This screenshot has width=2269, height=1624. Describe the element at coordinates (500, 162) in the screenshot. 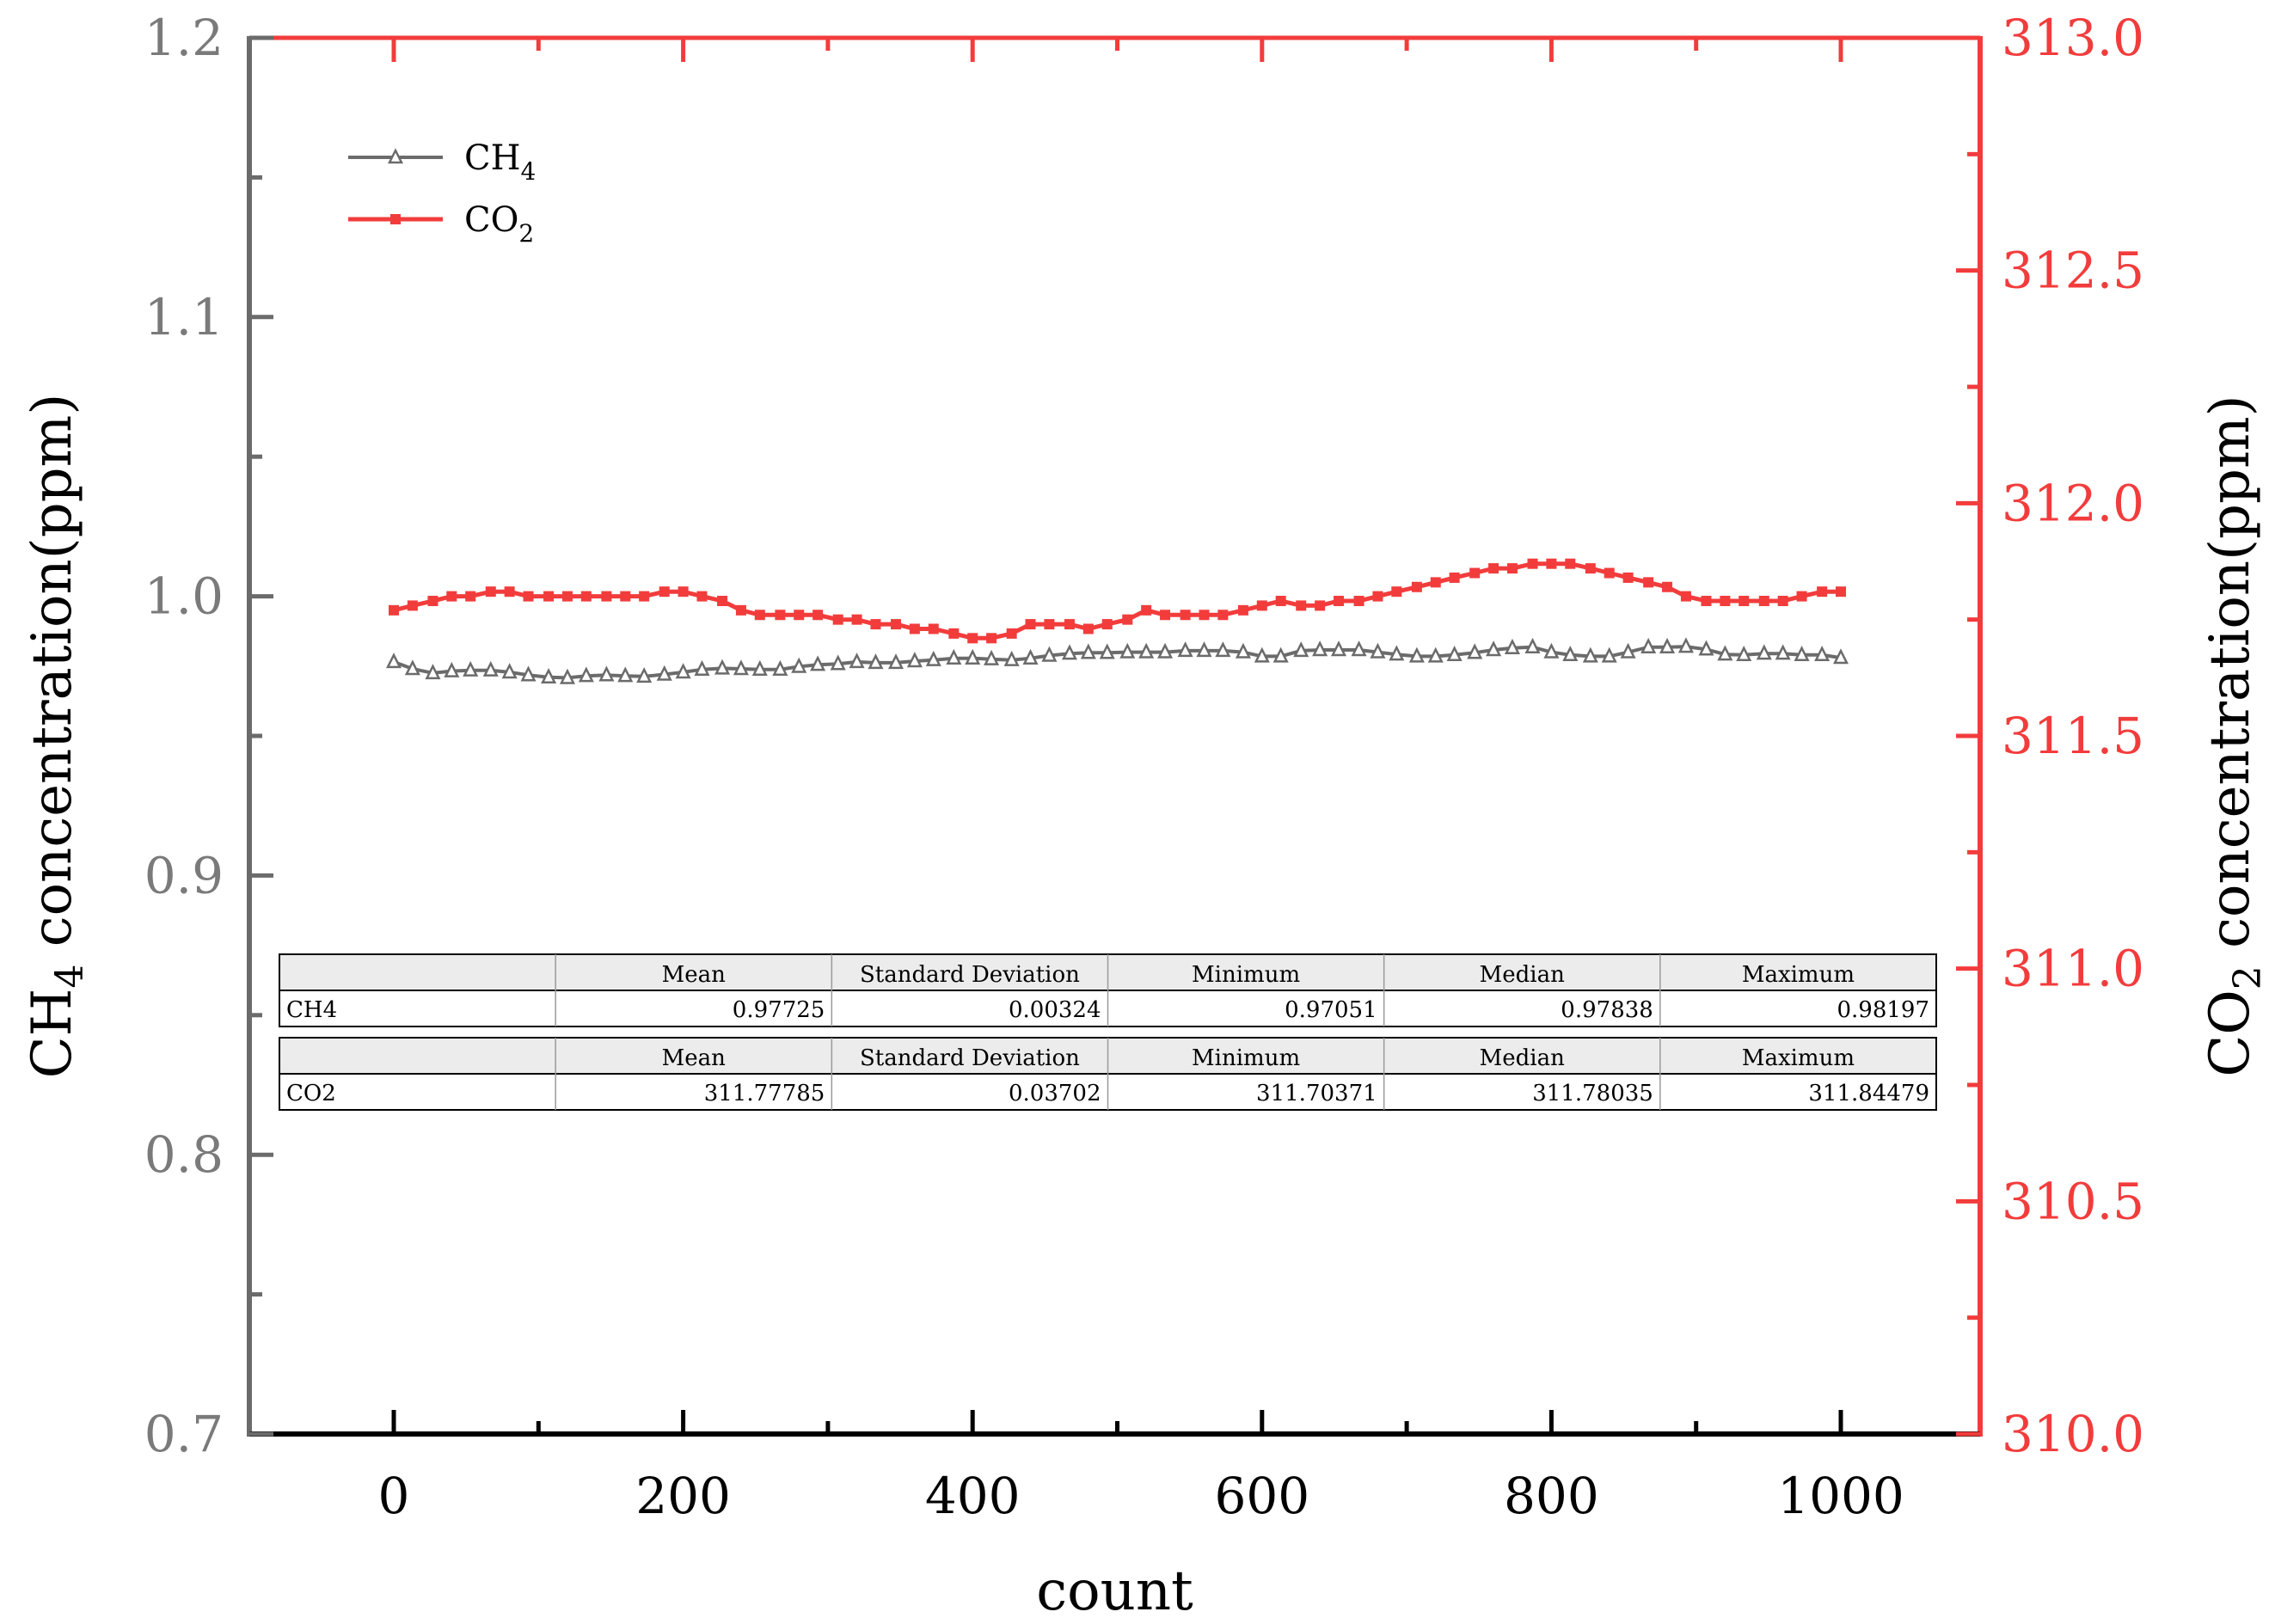

I see `legend-ch4-label: CH4` at that location.